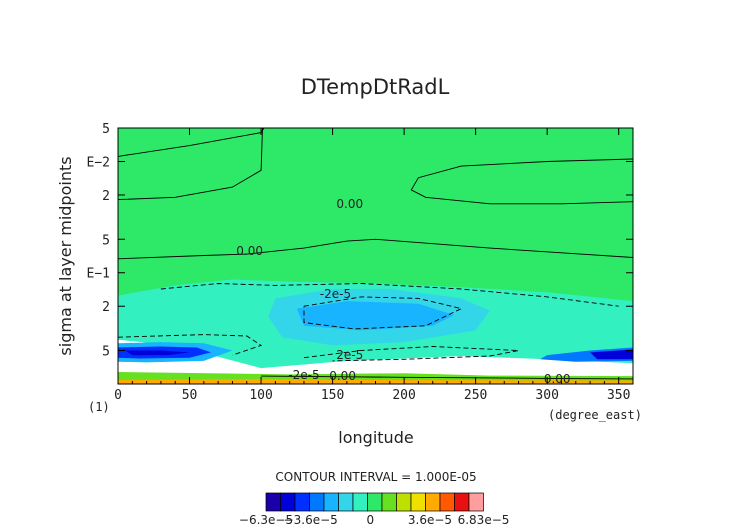 This screenshot has width=752, height=532. Describe the element at coordinates (332, 395) in the screenshot. I see `x-tick-label: 150` at that location.